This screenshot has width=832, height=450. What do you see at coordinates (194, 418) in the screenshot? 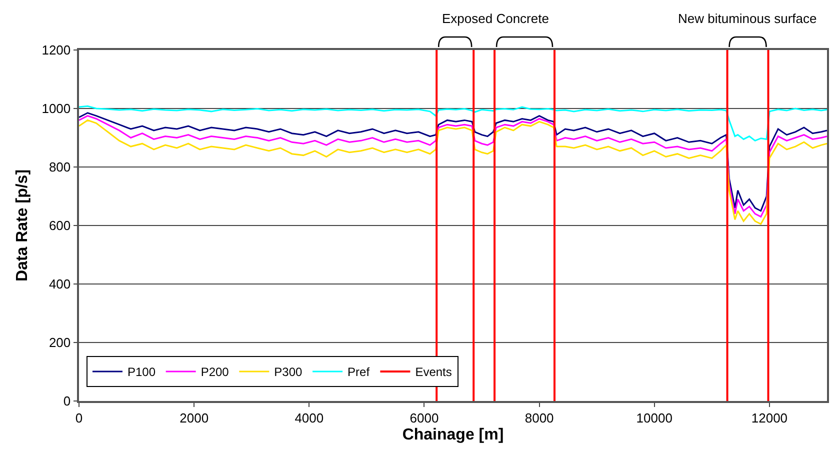
I see `x-tick-label: 2000` at bounding box center [194, 418].